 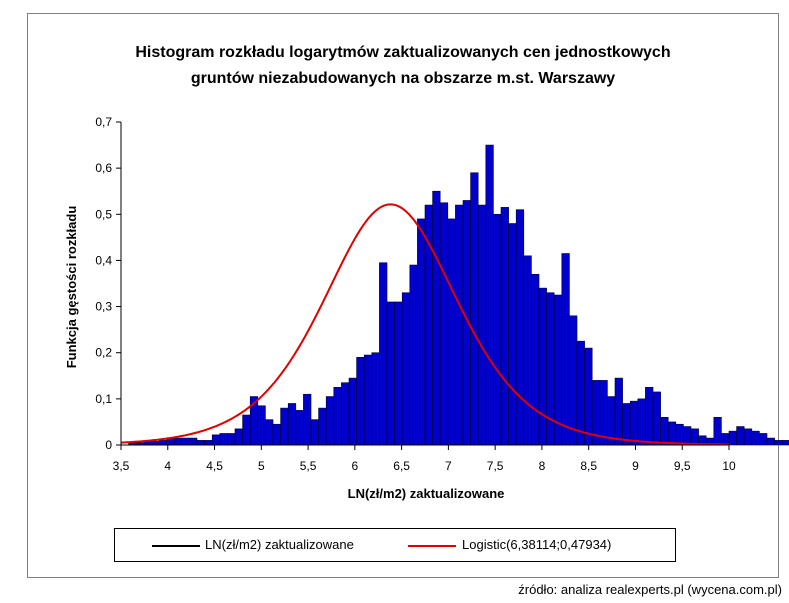 What do you see at coordinates (103, 260) in the screenshot?
I see `y-tick-label: 0,4` at bounding box center [103, 260].